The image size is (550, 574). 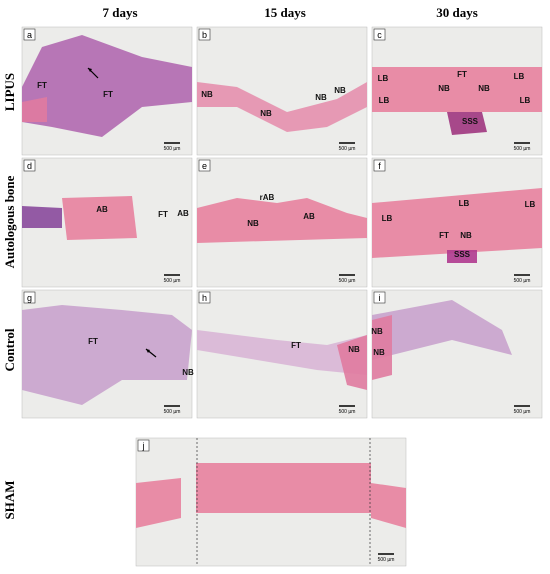 I want to click on row-header: LIPUS, so click(x=9, y=92).